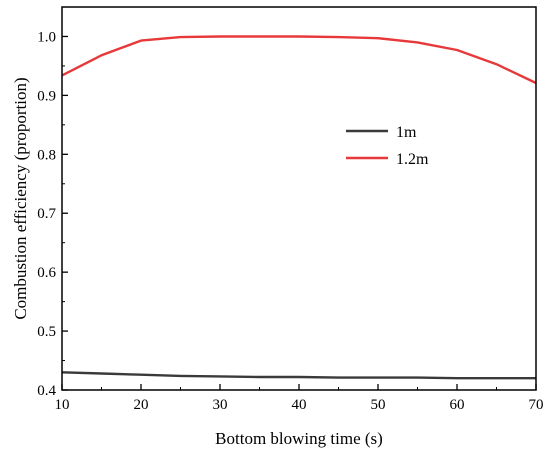  I want to click on y-tick-label: 0.8, so click(46, 155).